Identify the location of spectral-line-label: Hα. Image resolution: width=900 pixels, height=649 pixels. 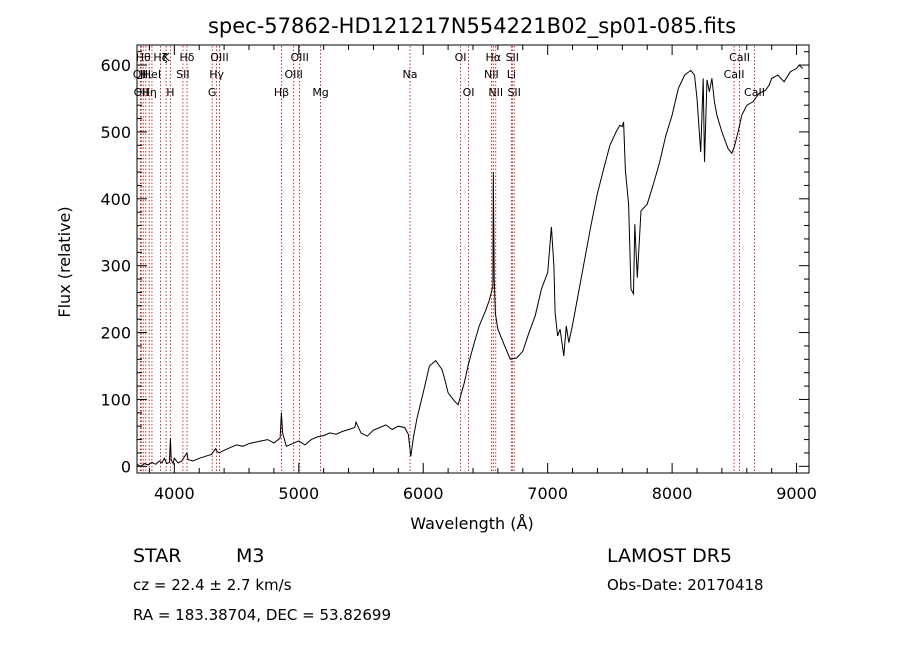
(494, 57).